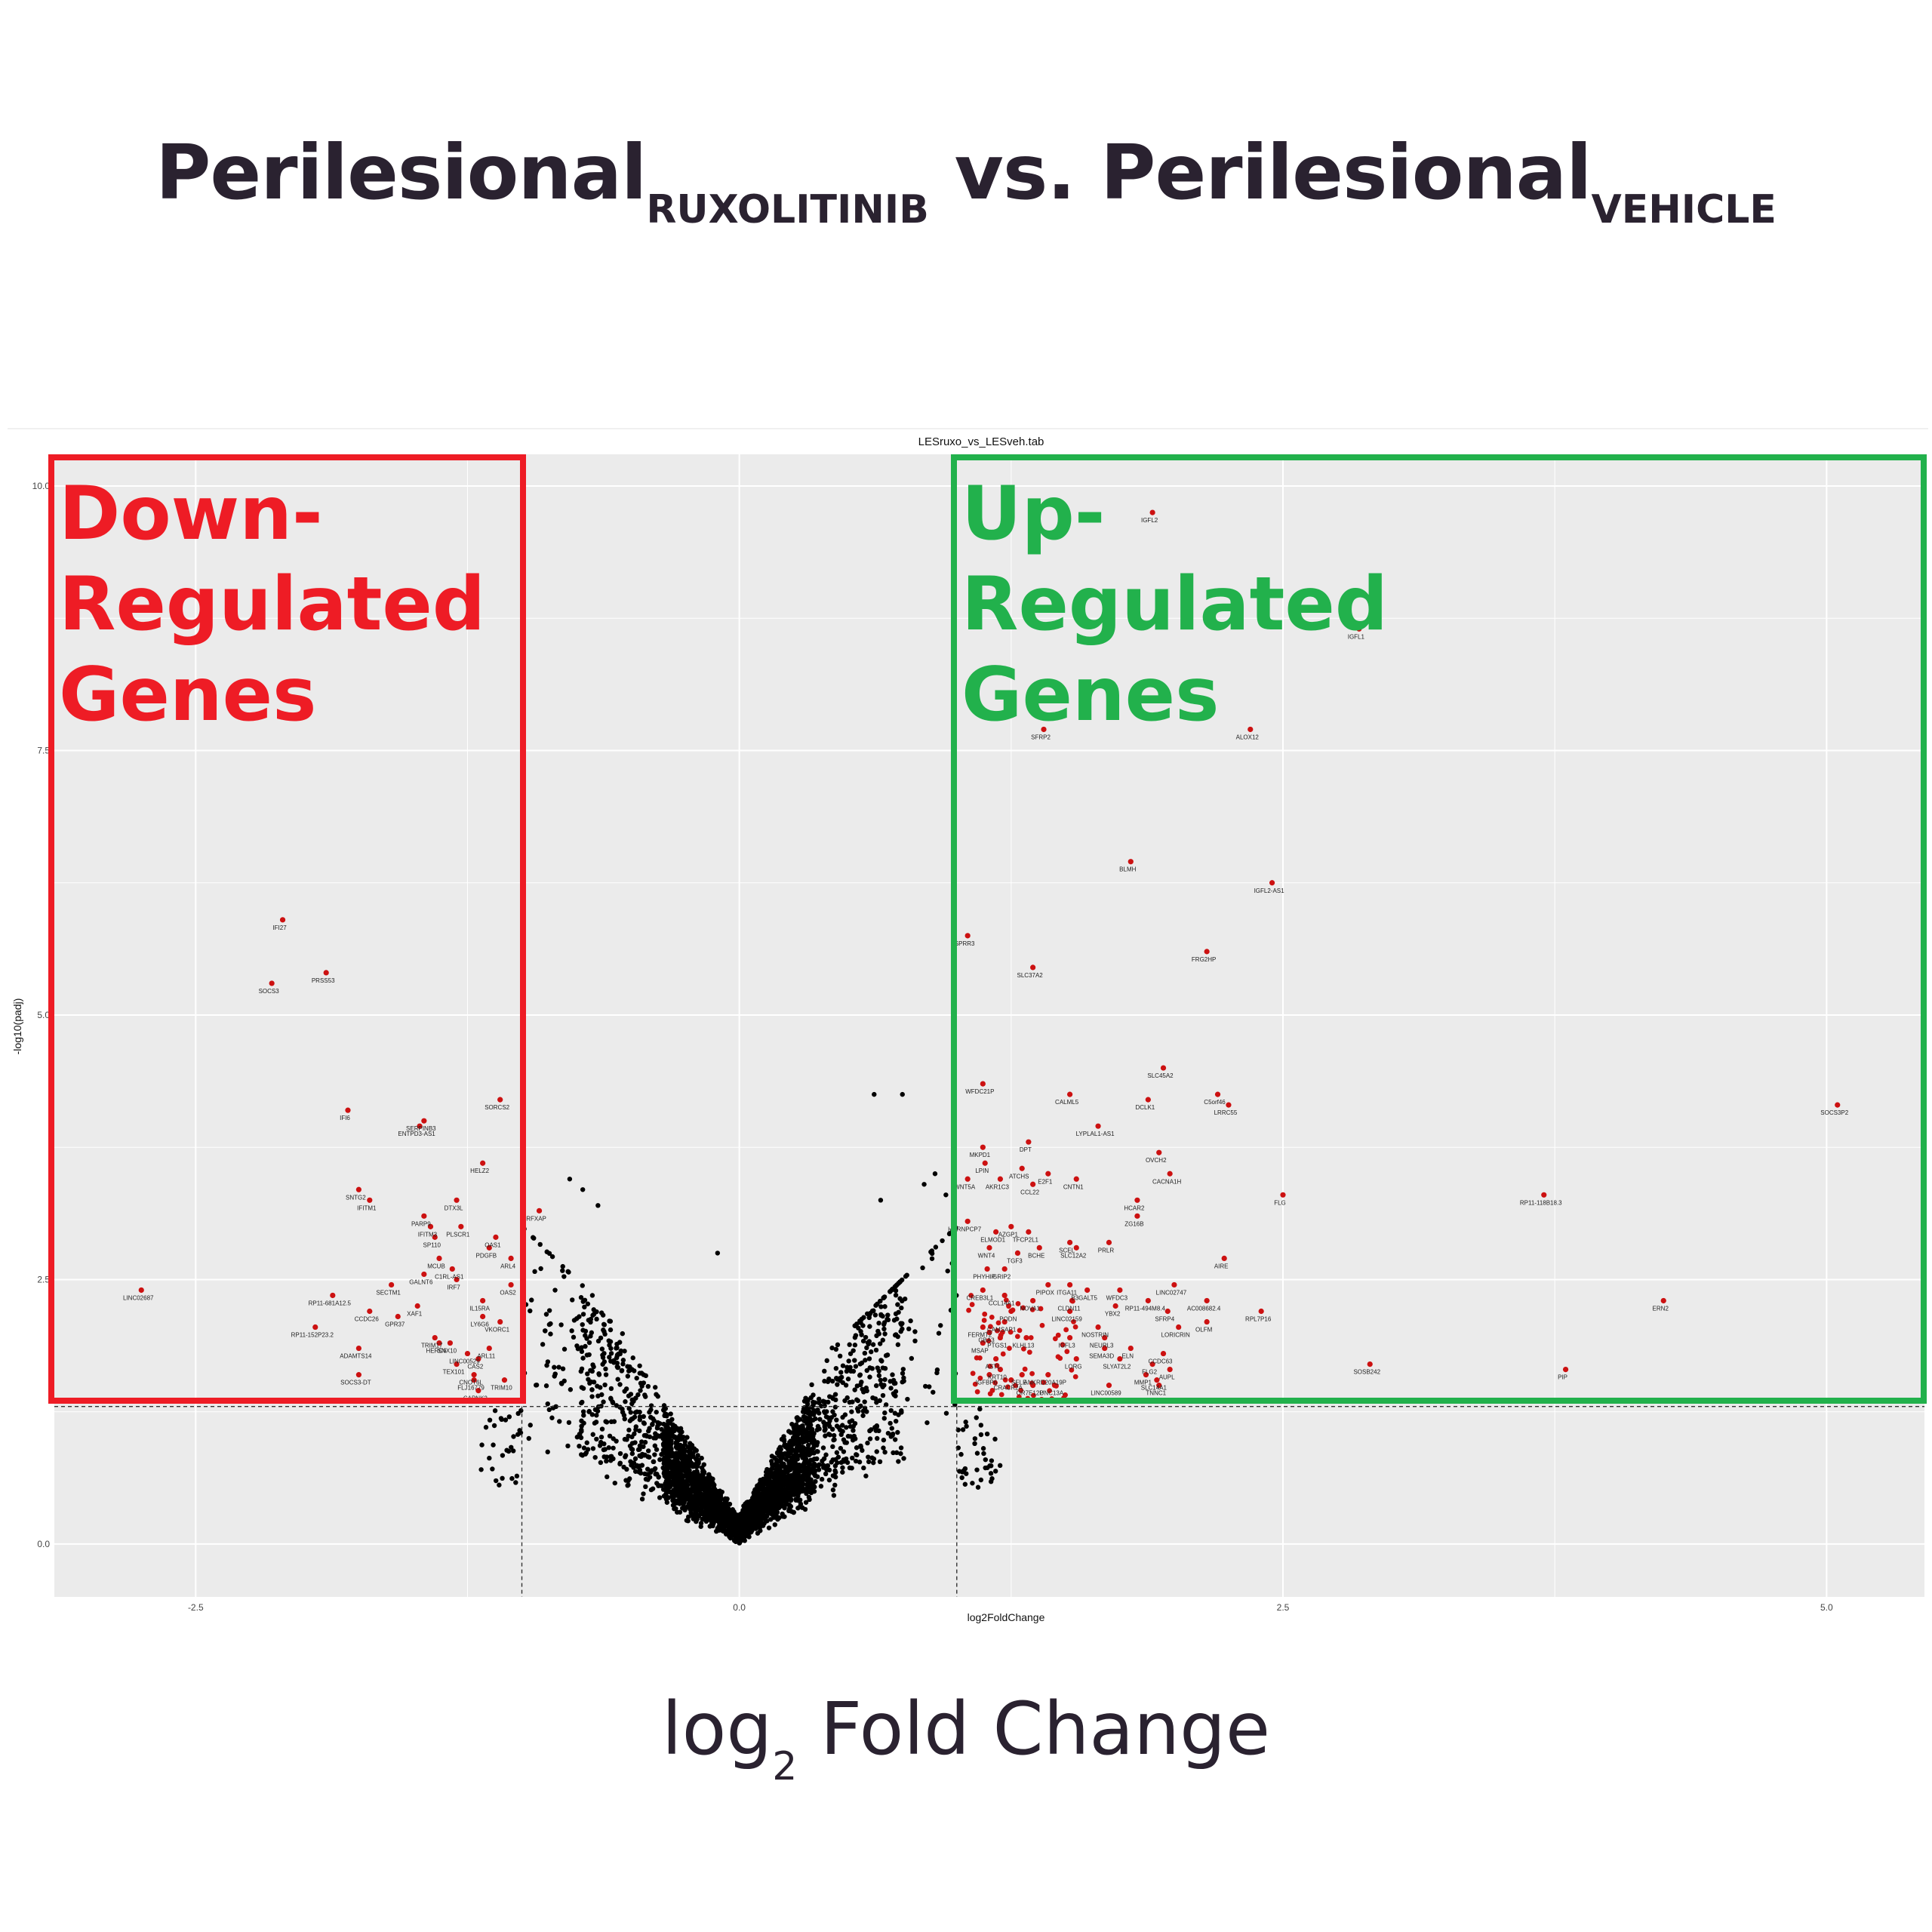 Image resolution: width=1932 pixels, height=1932 pixels. Describe the element at coordinates (1045, 1181) in the screenshot. I see `gene-label: E2F1` at that location.